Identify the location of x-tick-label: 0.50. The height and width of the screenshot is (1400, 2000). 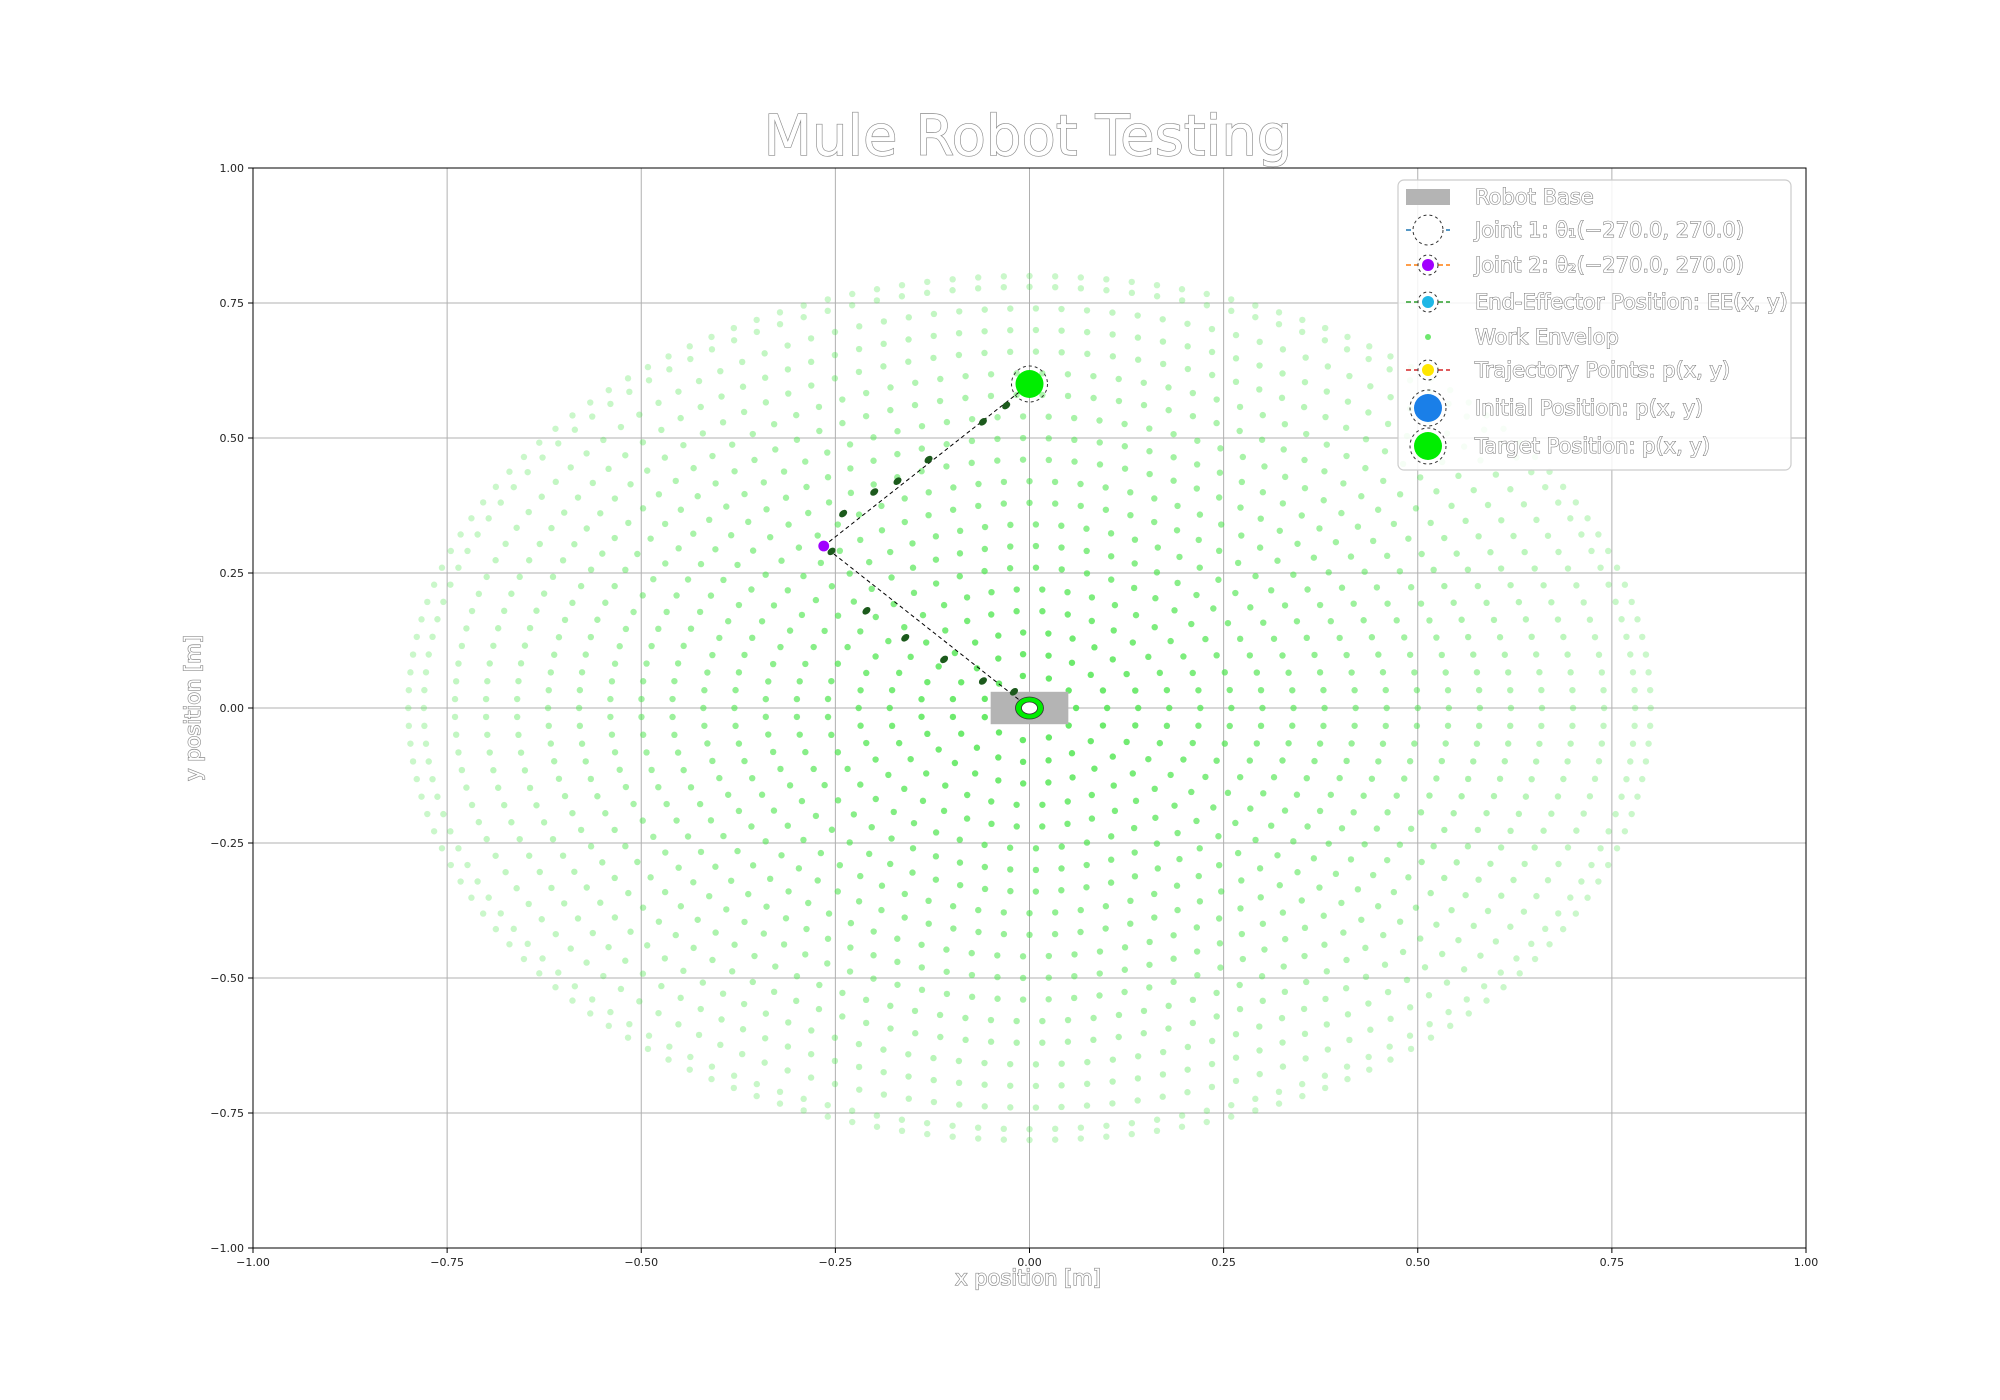
(1418, 1262).